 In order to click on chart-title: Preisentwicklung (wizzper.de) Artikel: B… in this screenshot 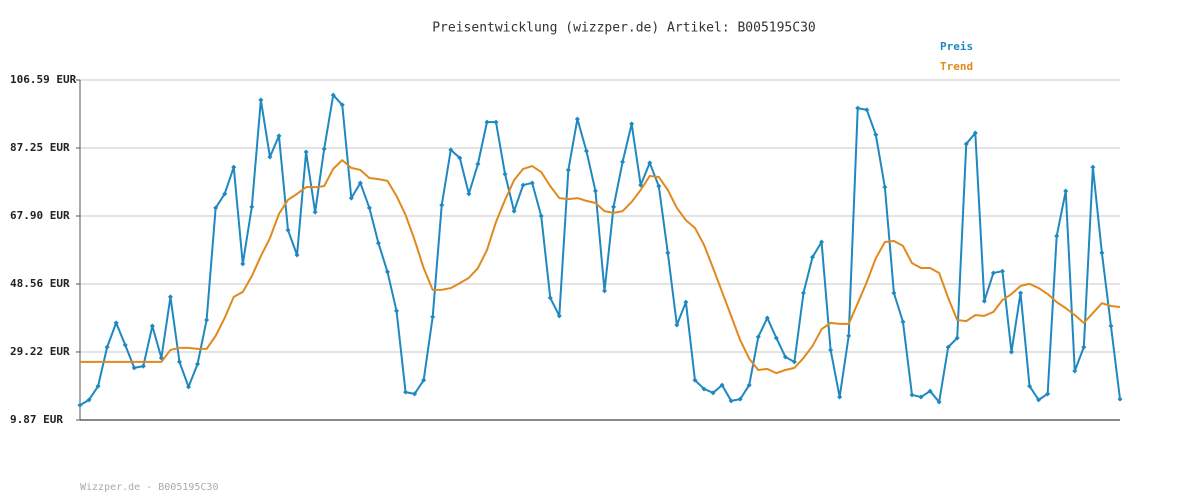, I will do `click(624, 28)`.